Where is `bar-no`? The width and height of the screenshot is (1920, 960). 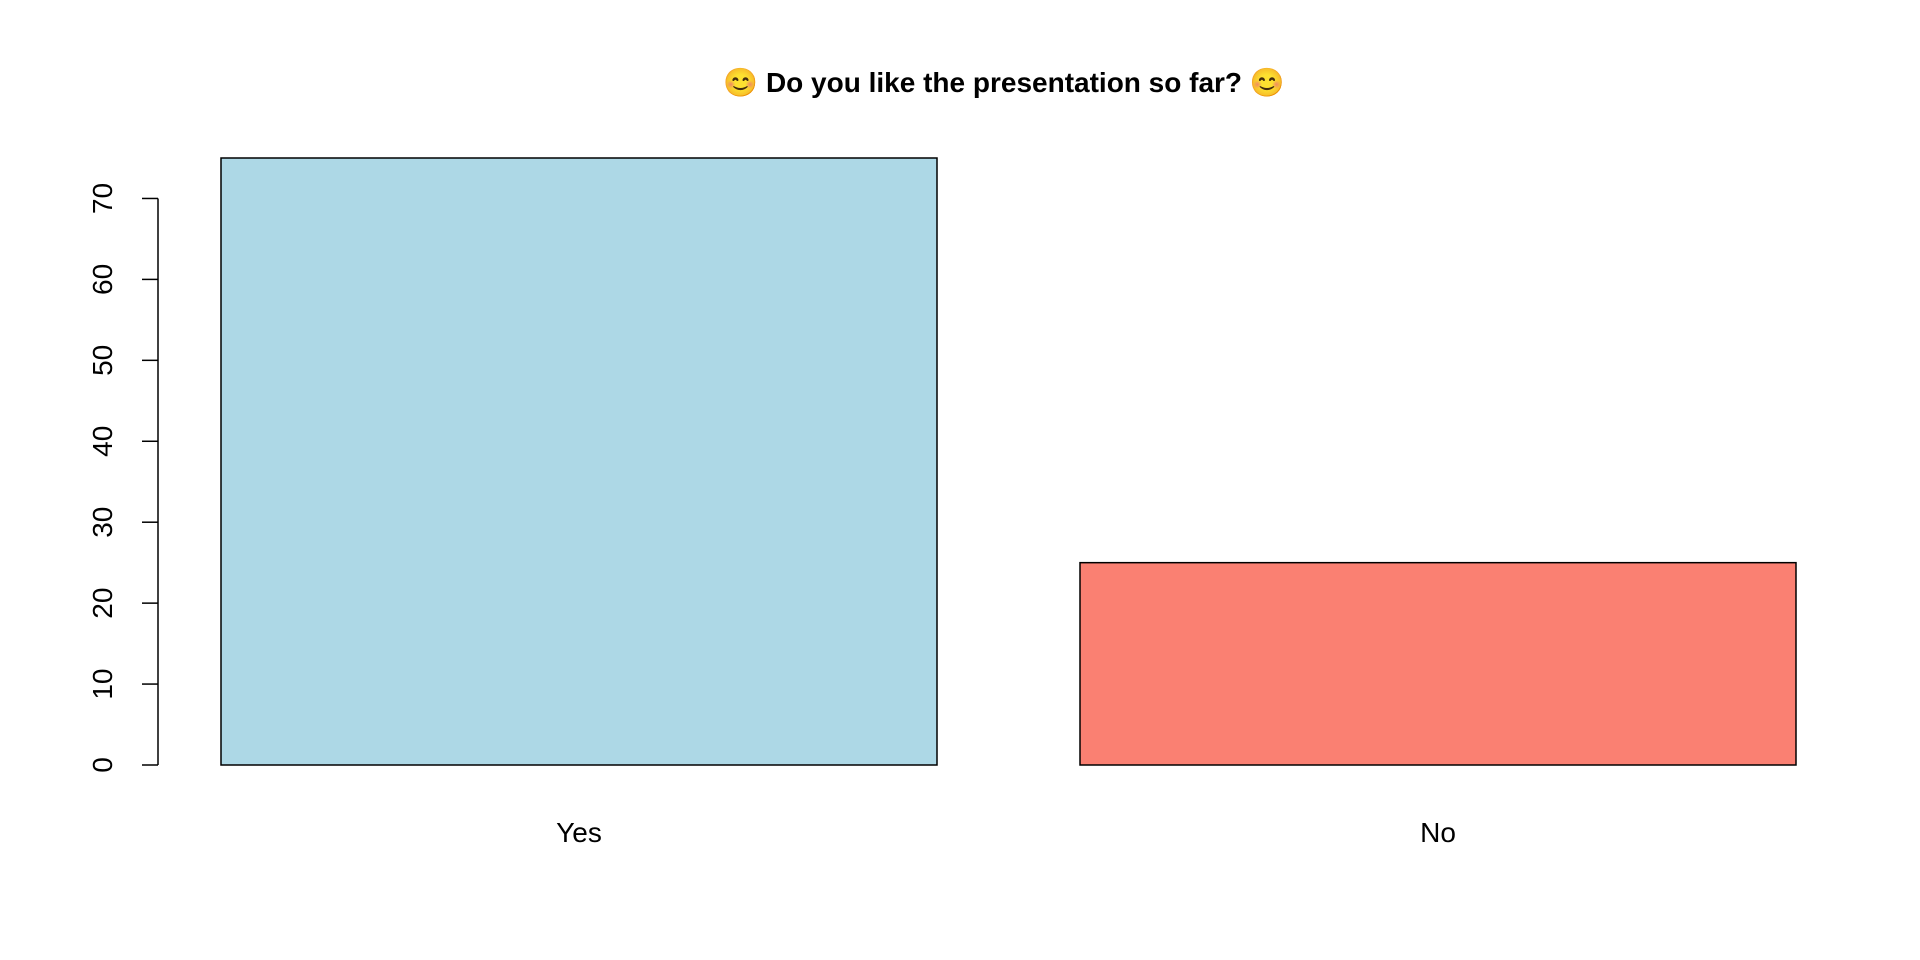 bar-no is located at coordinates (1438, 663).